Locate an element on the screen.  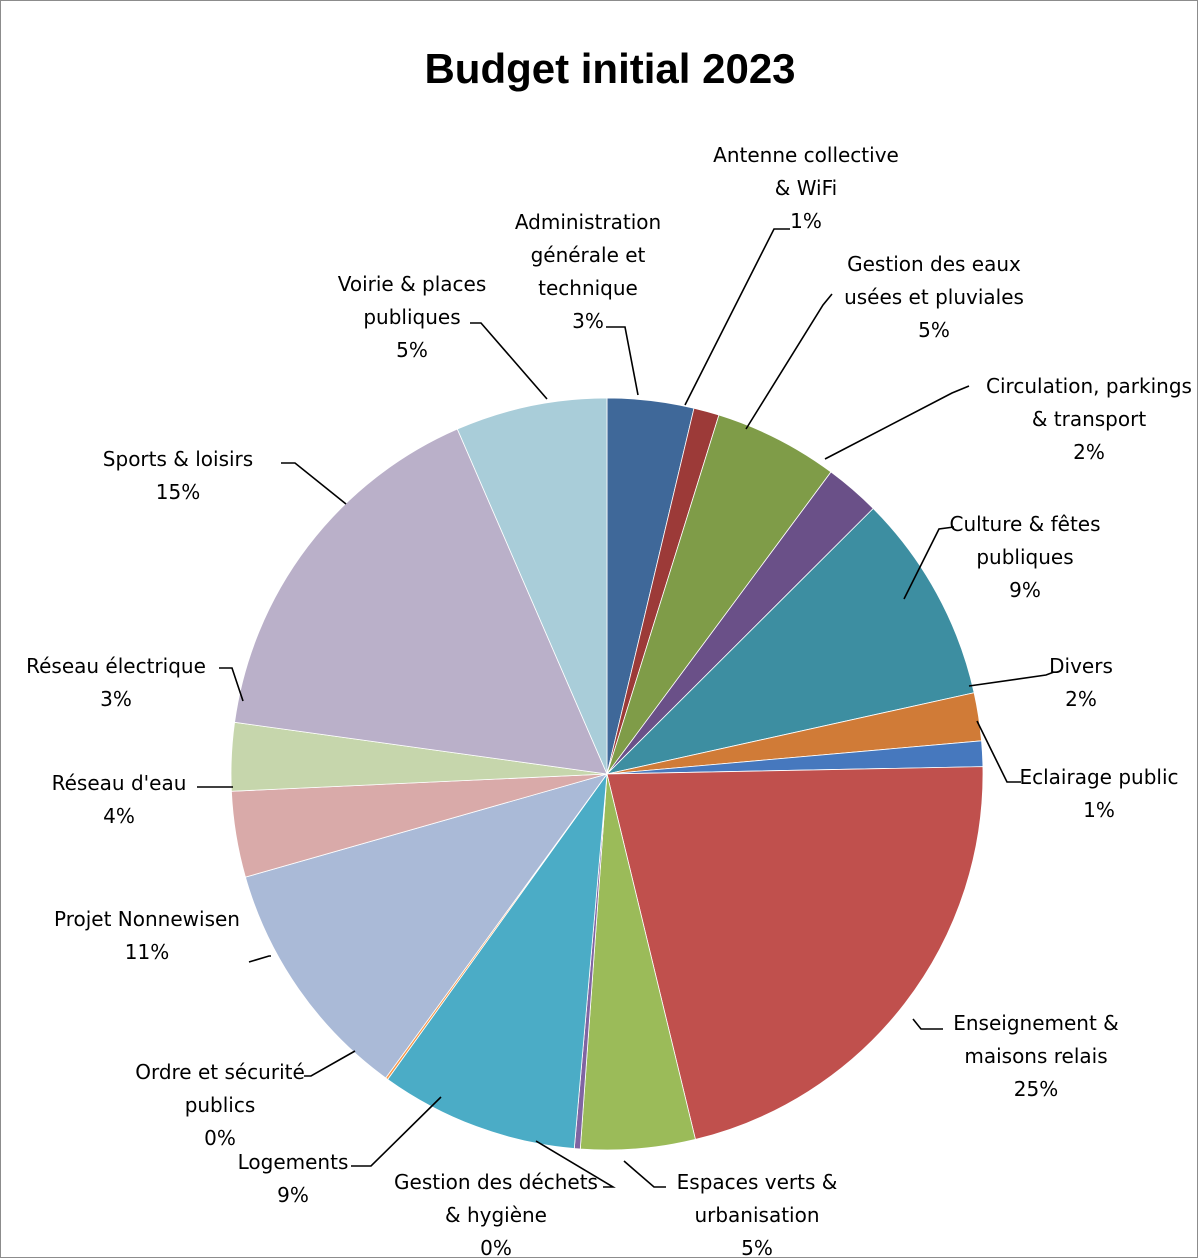
slice-category: générale et is located at coordinates (588, 255).